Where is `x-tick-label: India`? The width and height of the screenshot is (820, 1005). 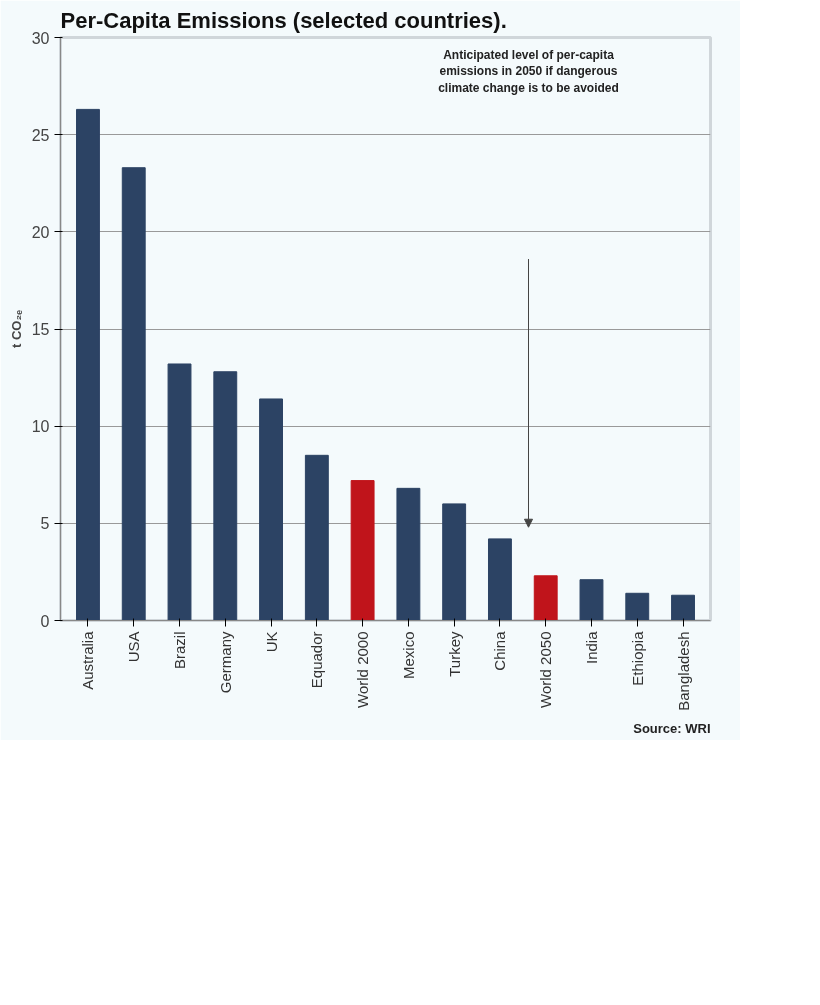 x-tick-label: India is located at coordinates (591, 647).